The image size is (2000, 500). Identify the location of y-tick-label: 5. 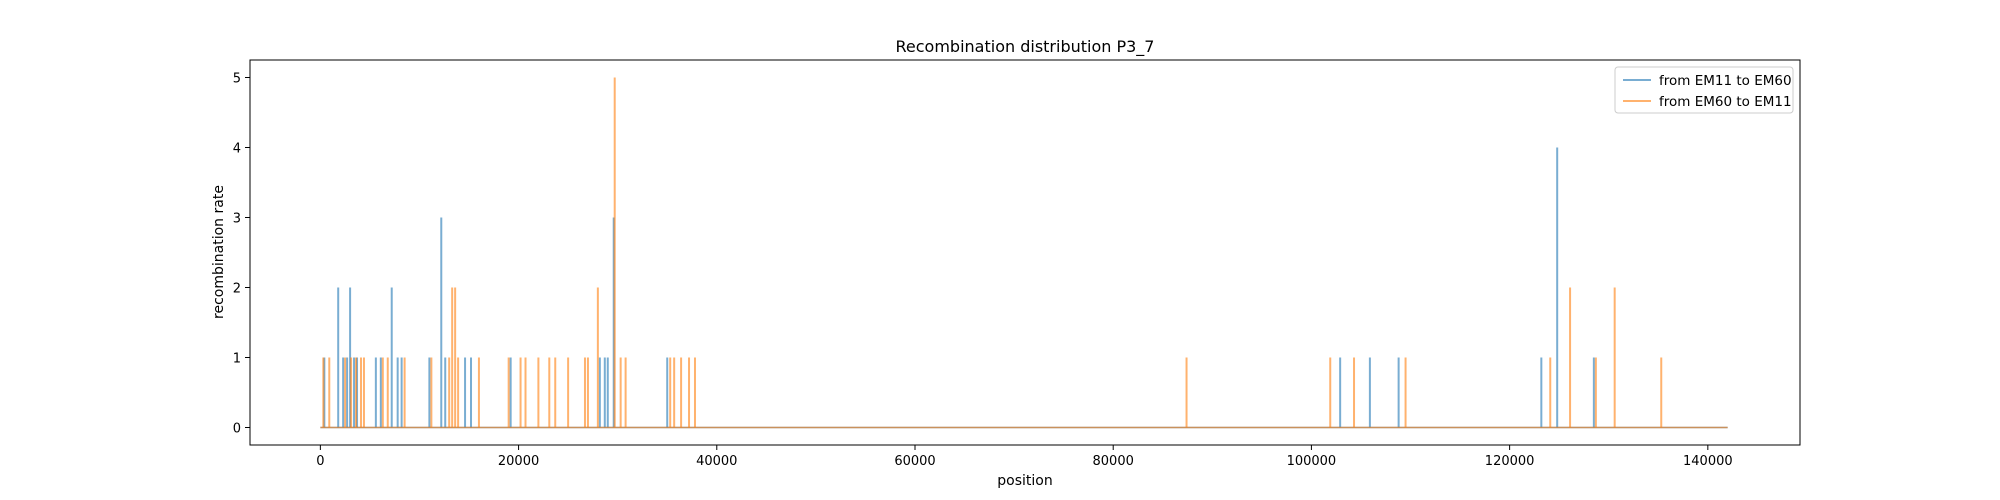
(237, 79).